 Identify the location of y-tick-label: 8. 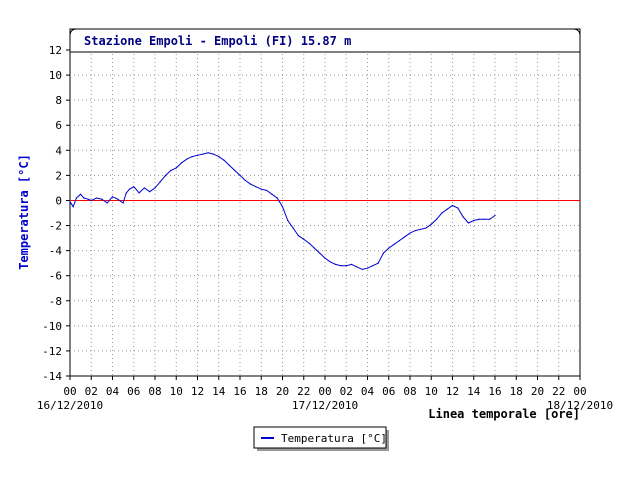
(58, 100).